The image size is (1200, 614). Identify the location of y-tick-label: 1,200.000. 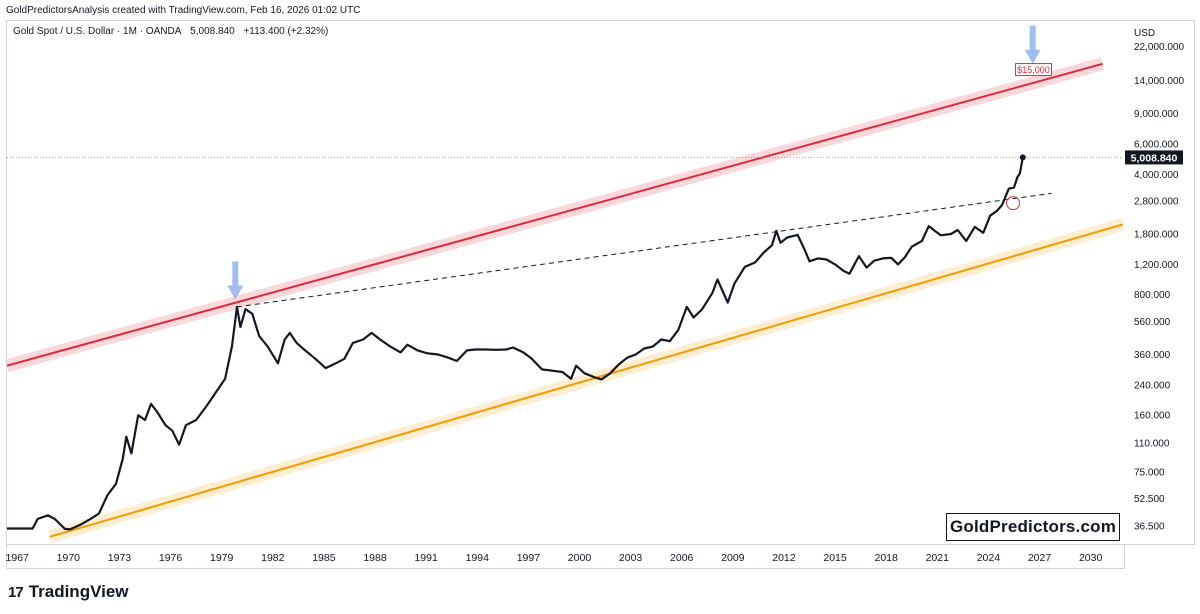
(1156, 265).